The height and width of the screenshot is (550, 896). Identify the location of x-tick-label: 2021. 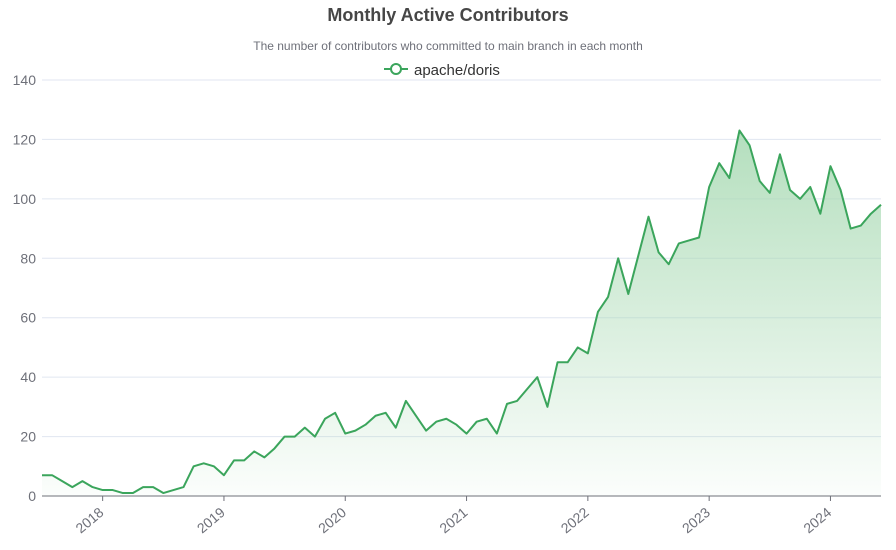
(453, 520).